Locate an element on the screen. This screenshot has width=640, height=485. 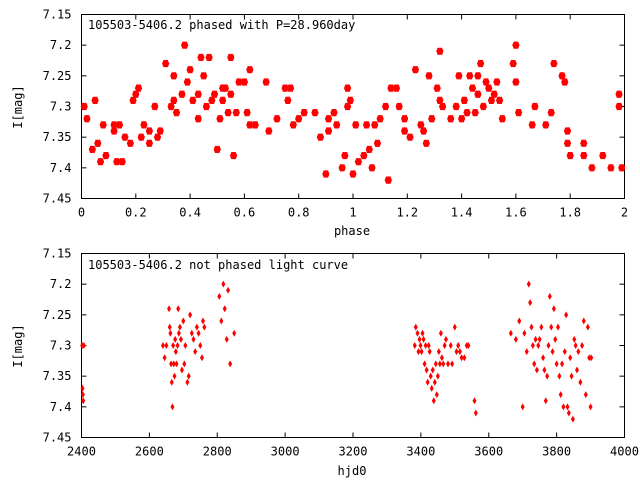
x-tick-label: 0.2 is located at coordinates (136, 213).